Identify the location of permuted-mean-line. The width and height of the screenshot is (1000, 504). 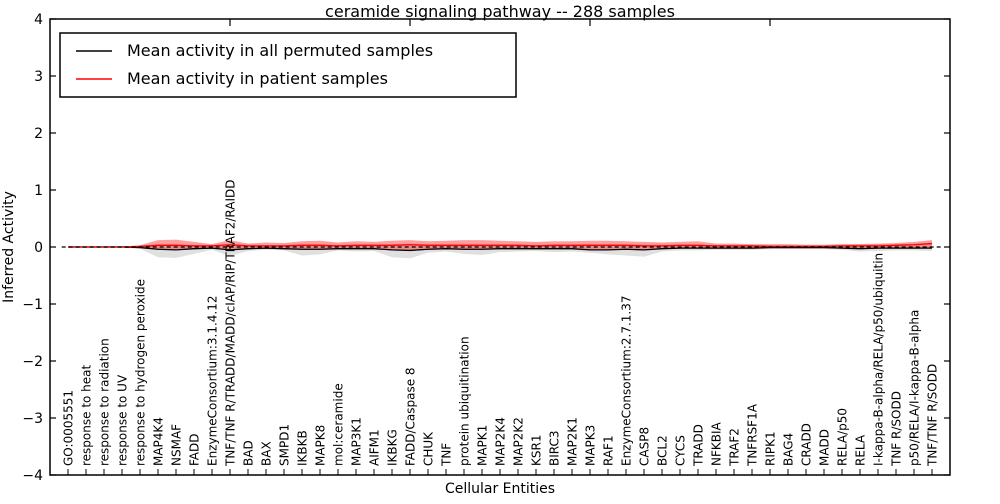
(500, 249).